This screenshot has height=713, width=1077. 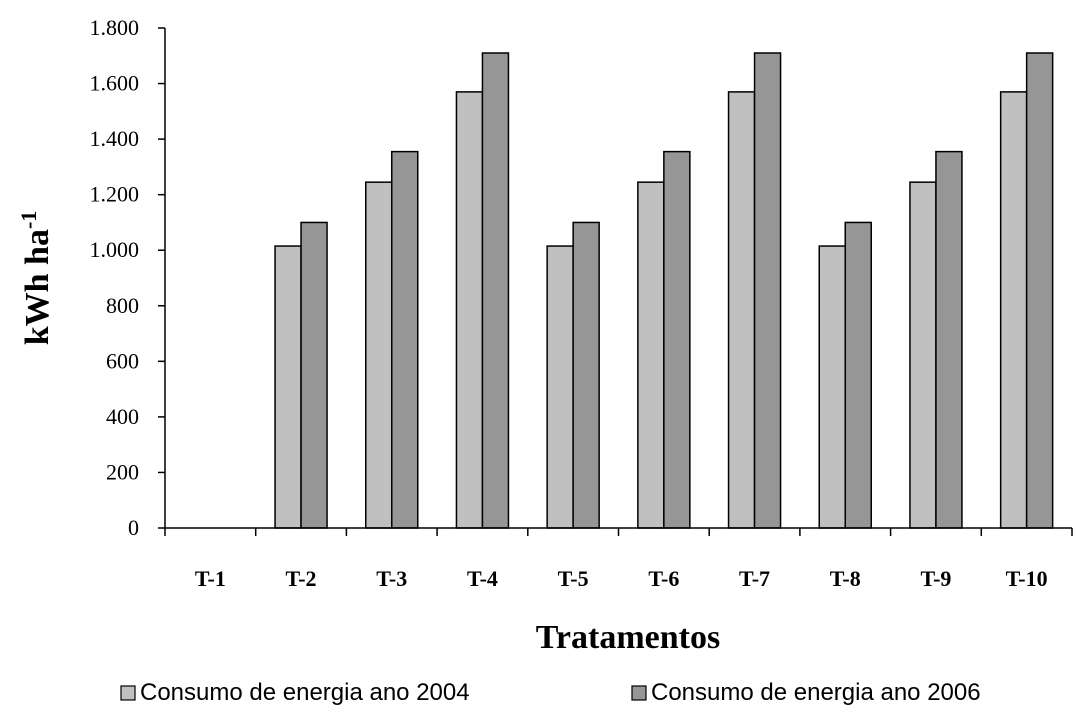 I want to click on x-axis-title: Tratamentos, so click(x=628, y=637).